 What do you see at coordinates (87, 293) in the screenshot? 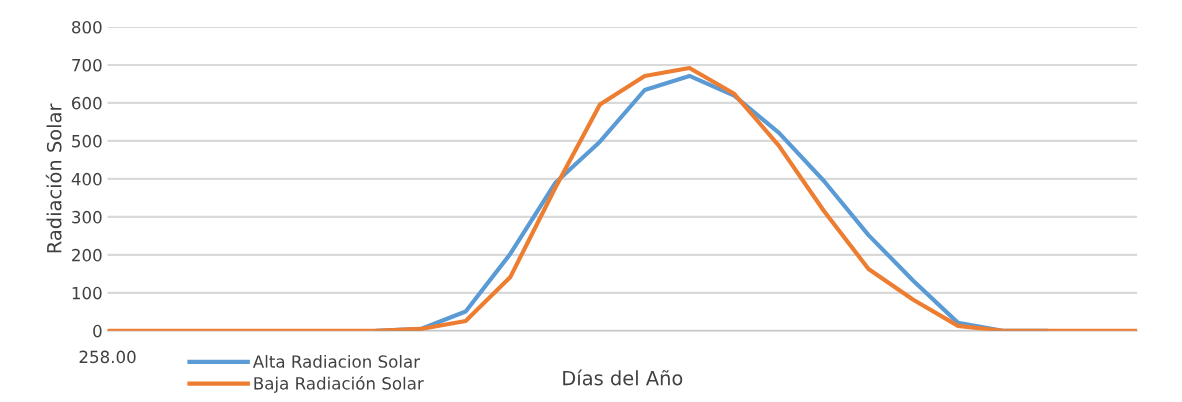
I see `y-tick-label: 100` at bounding box center [87, 293].